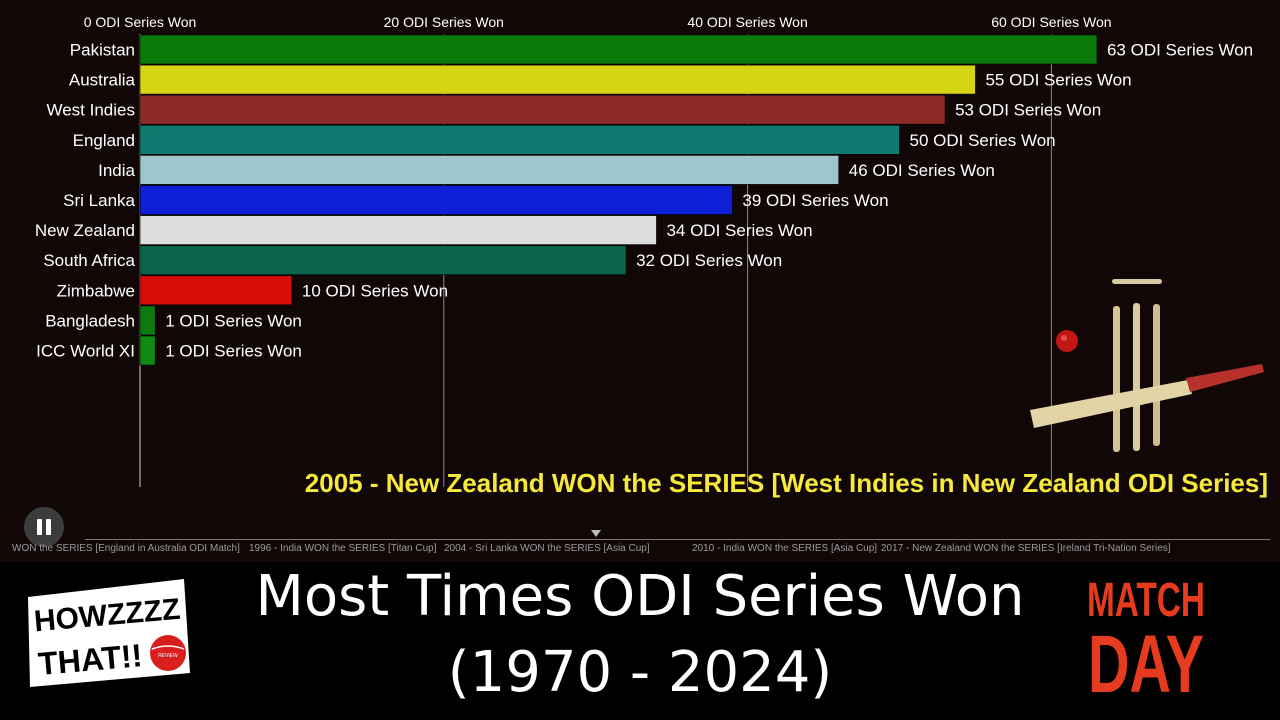 This screenshot has height=720, width=1280. I want to click on pause-icon, so click(39, 527).